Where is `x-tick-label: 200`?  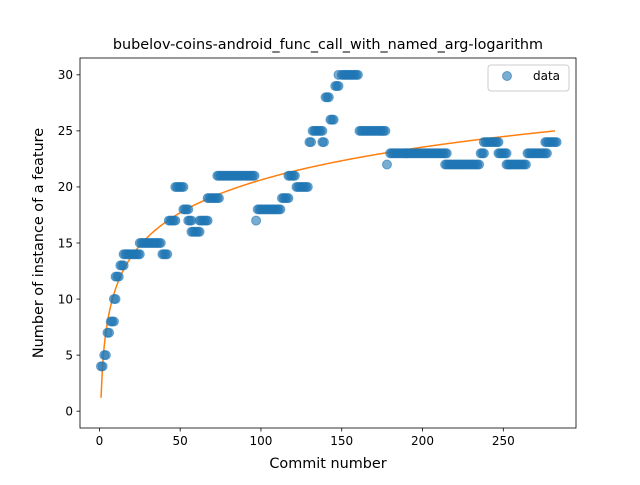 x-tick-label: 200 is located at coordinates (422, 441).